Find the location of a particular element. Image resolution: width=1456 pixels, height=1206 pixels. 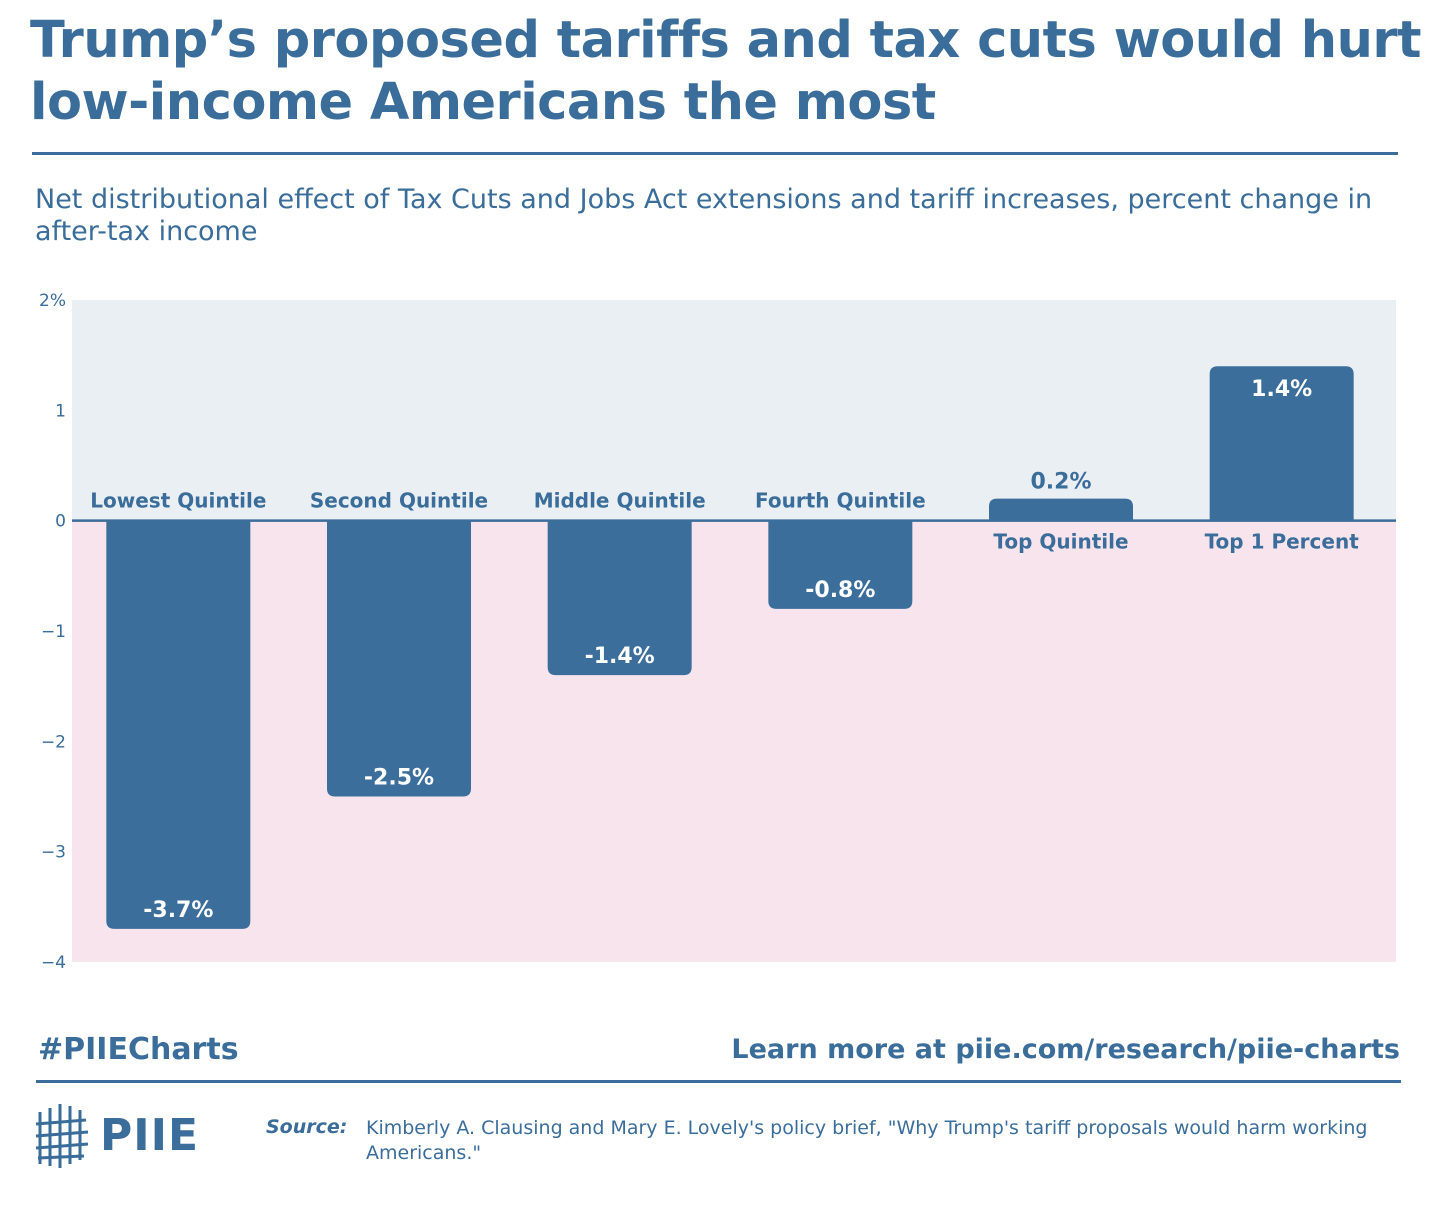

y-tick-label: −1 is located at coordinates (53, 632).